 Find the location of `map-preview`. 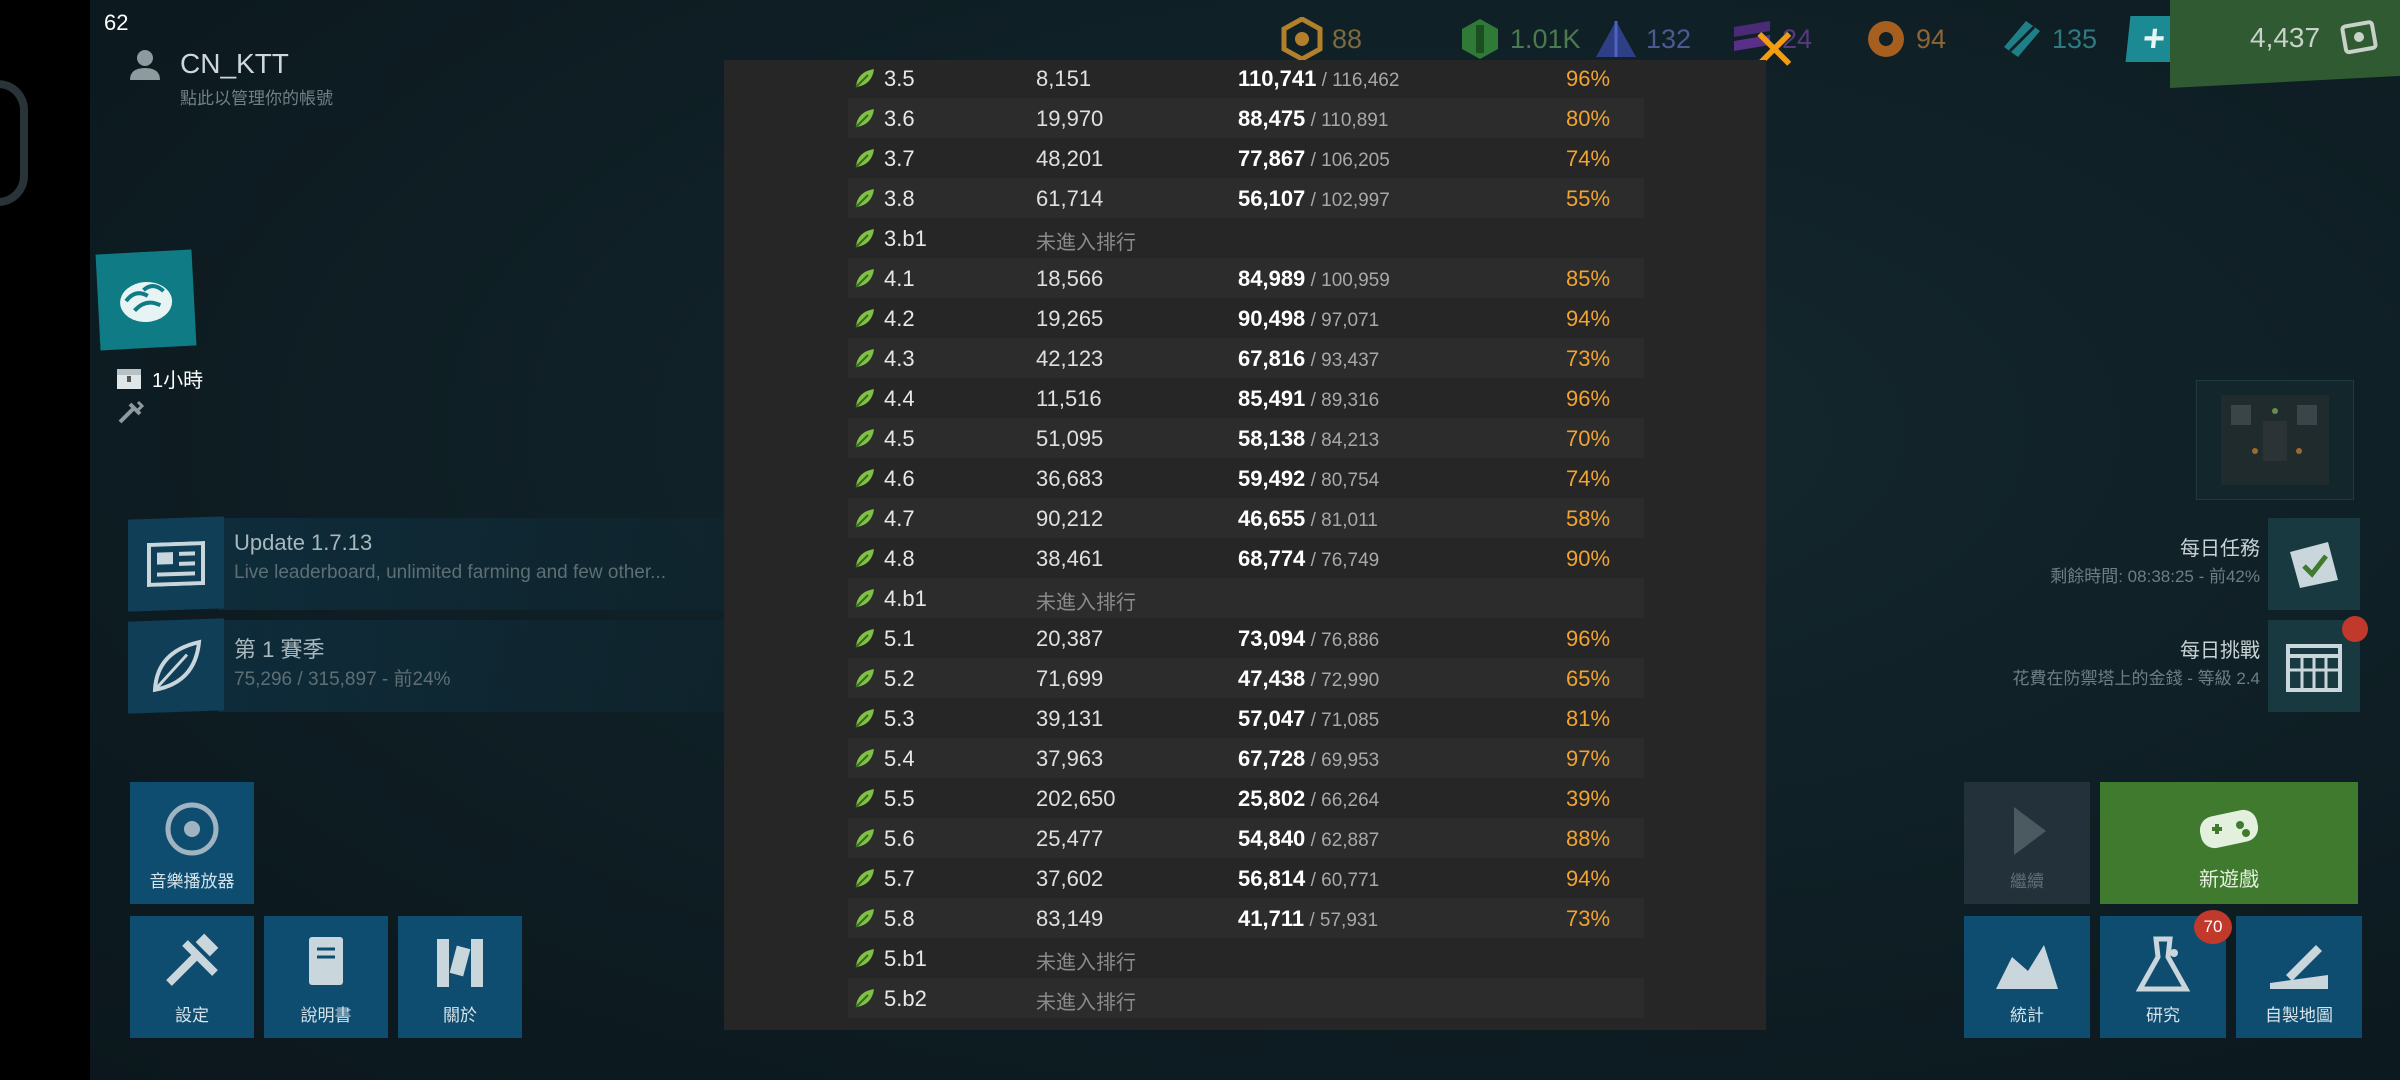

map-preview is located at coordinates (2275, 440).